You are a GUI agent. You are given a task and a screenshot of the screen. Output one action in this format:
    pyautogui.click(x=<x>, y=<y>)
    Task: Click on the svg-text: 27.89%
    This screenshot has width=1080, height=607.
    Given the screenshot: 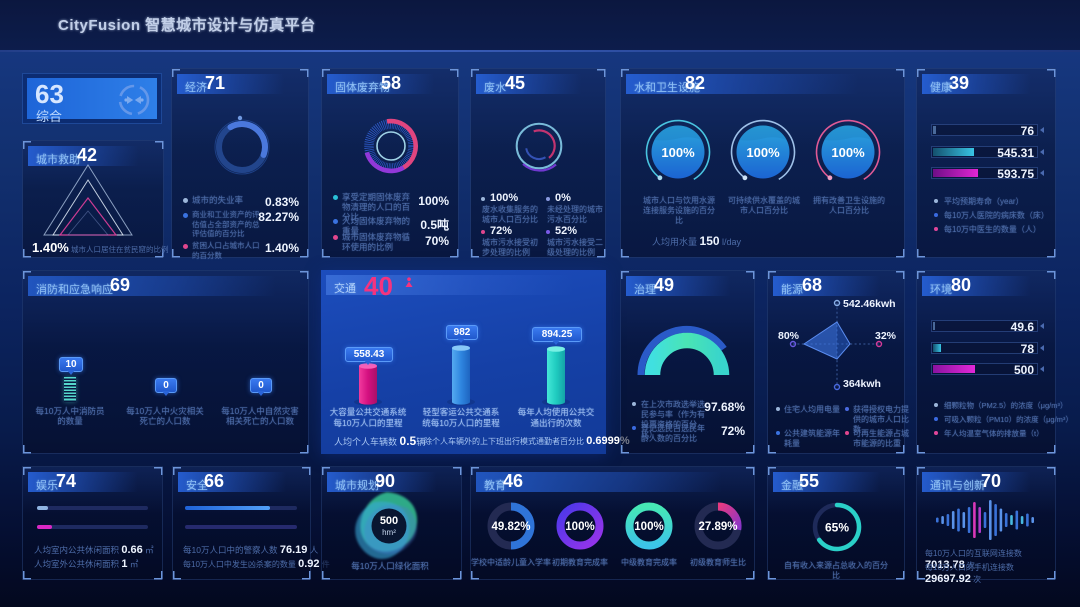 What is the action you would take?
    pyautogui.click(x=717, y=527)
    